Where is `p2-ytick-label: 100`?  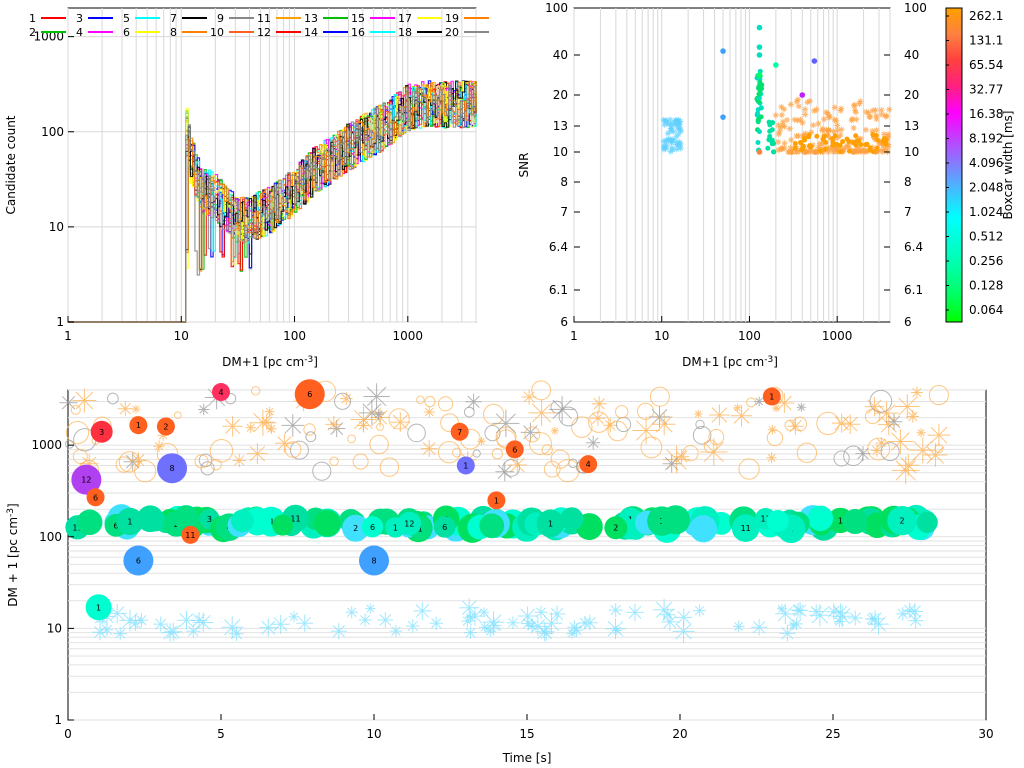 p2-ytick-label: 100 is located at coordinates (556, 8).